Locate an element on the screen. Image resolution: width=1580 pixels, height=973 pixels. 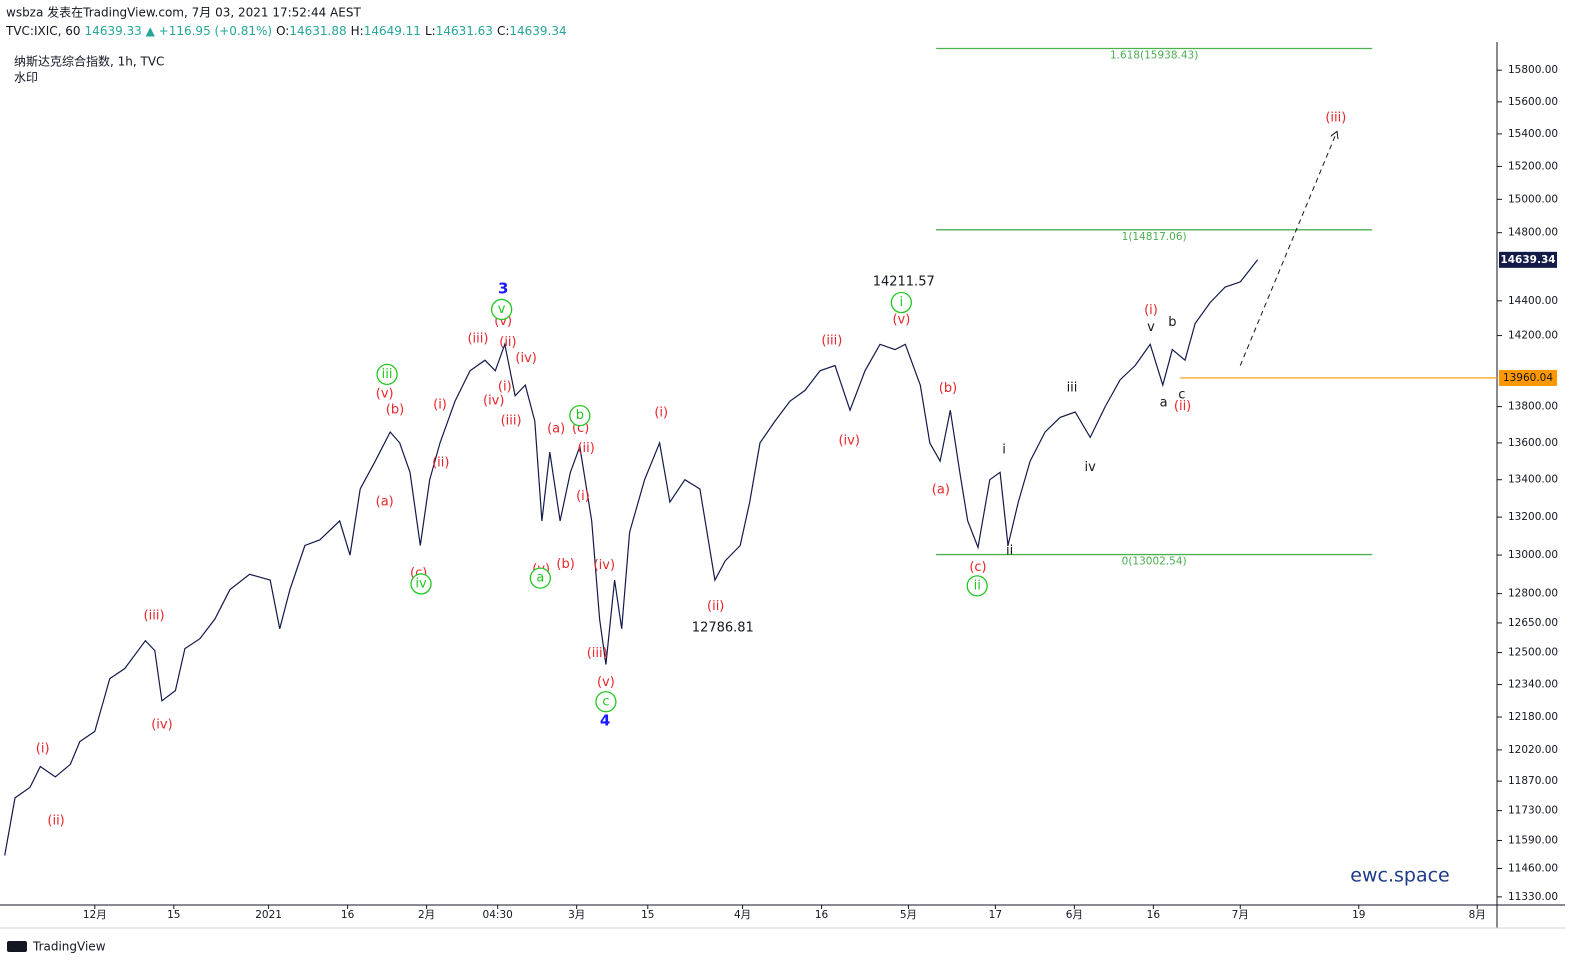
y-tick-label: 13800.00 is located at coordinates (1533, 407).